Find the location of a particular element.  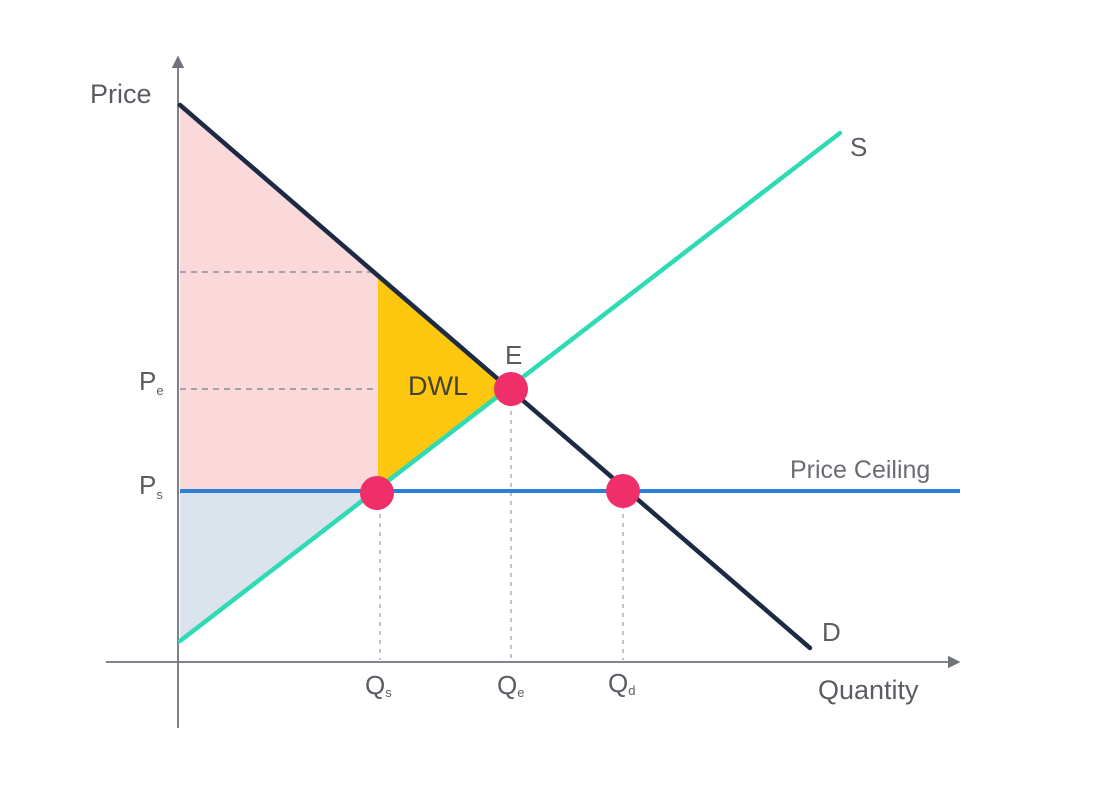

quantity-demanded-point-marker is located at coordinates (623, 491).